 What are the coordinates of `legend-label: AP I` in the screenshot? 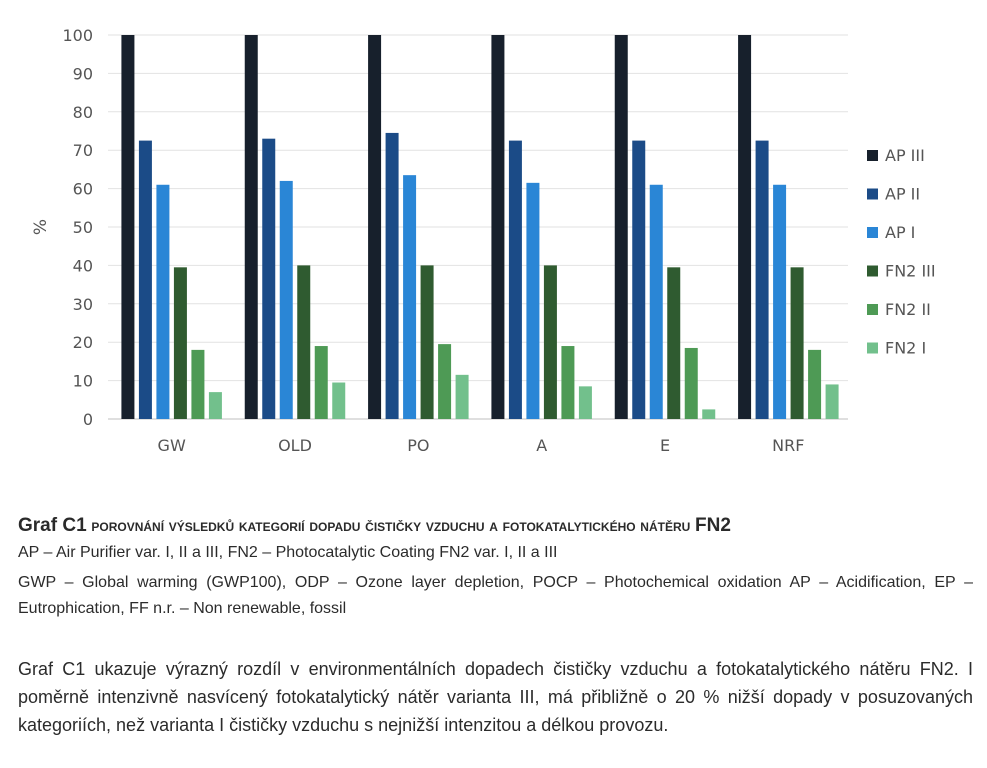 It's located at (900, 232).